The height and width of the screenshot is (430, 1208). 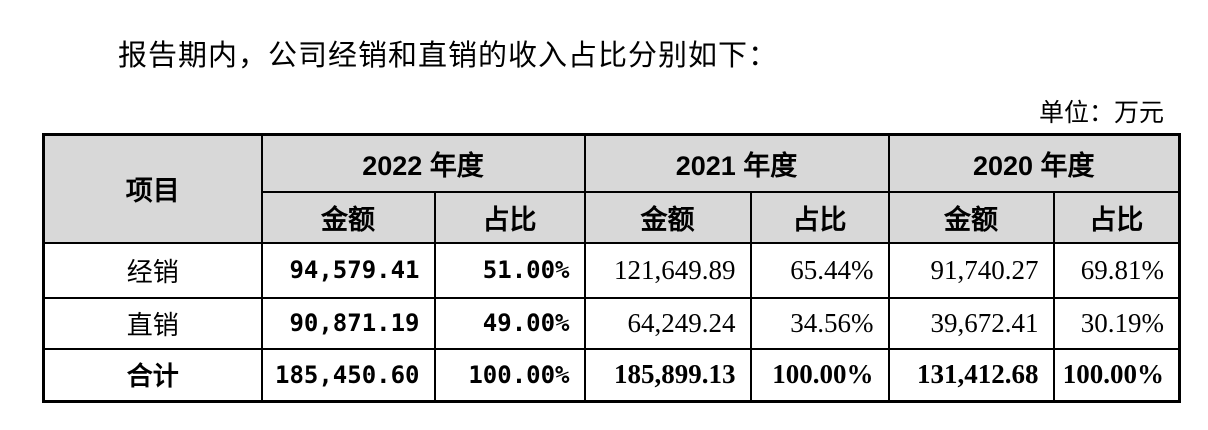 What do you see at coordinates (736, 163) in the screenshot?
I see `header-year-2021: 2021 年度` at bounding box center [736, 163].